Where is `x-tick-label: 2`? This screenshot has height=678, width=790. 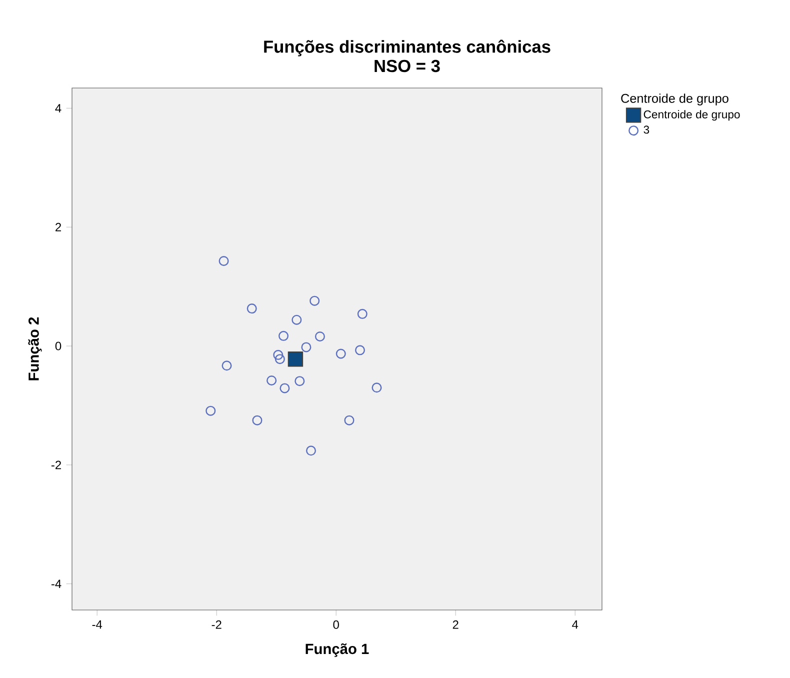 x-tick-label: 2 is located at coordinates (455, 624).